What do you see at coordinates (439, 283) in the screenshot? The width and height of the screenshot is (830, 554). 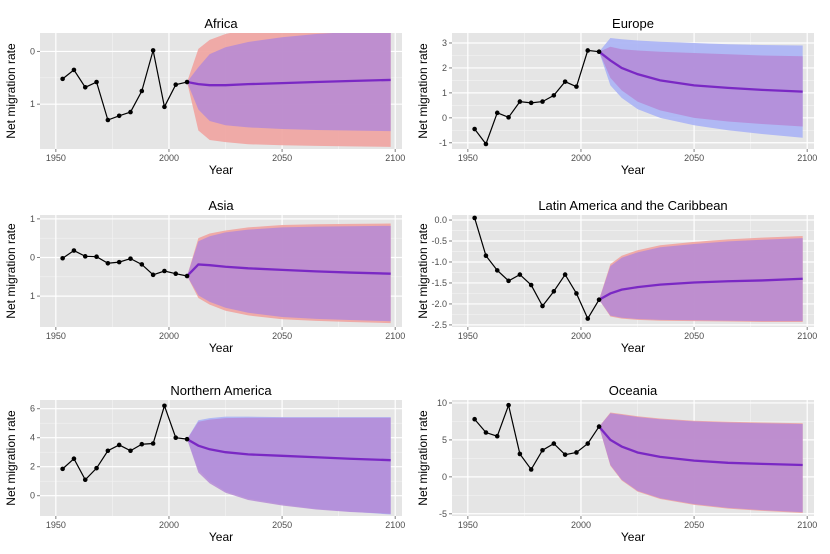 I see `y-tick-label: -1.5` at bounding box center [439, 283].